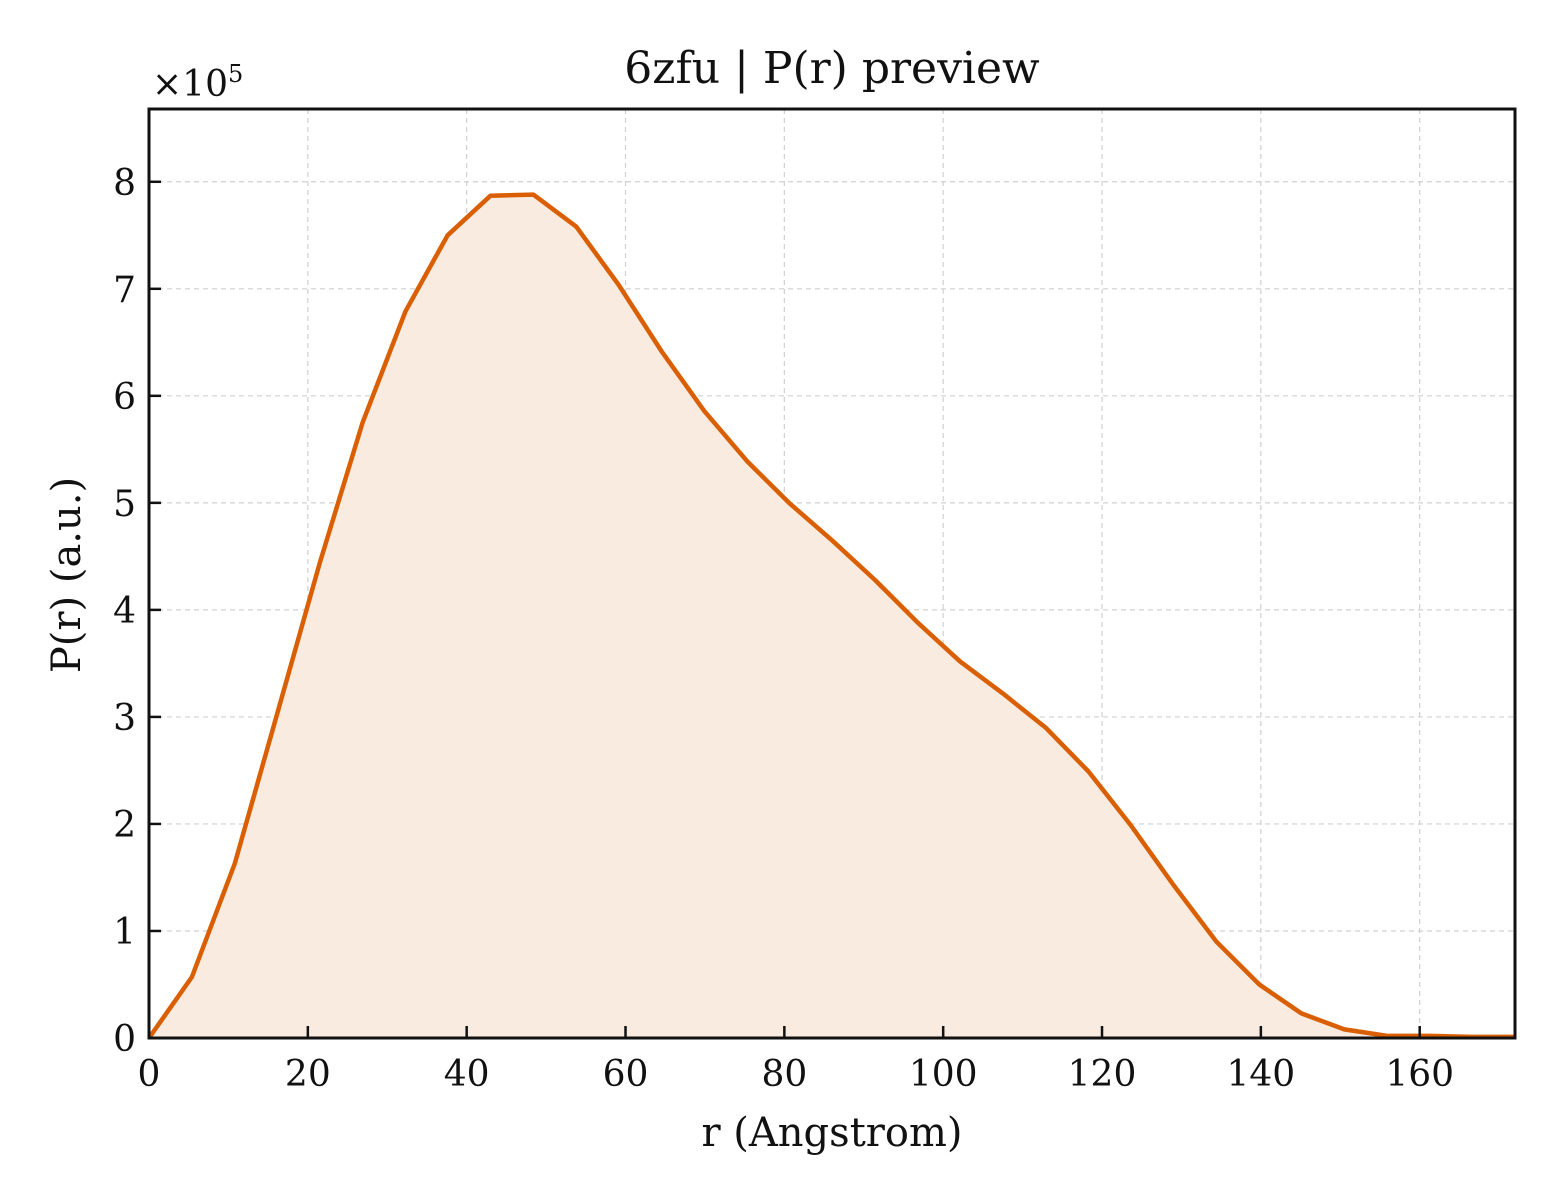 This screenshot has width=1560, height=1200. Describe the element at coordinates (124, 932) in the screenshot. I see `y-tick-label: 1` at that location.